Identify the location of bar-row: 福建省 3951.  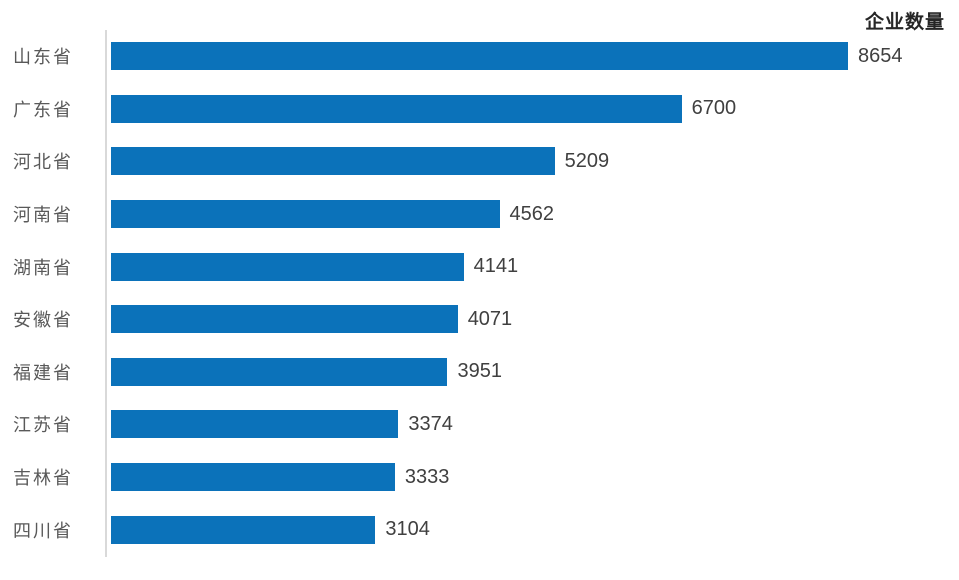
(479, 372).